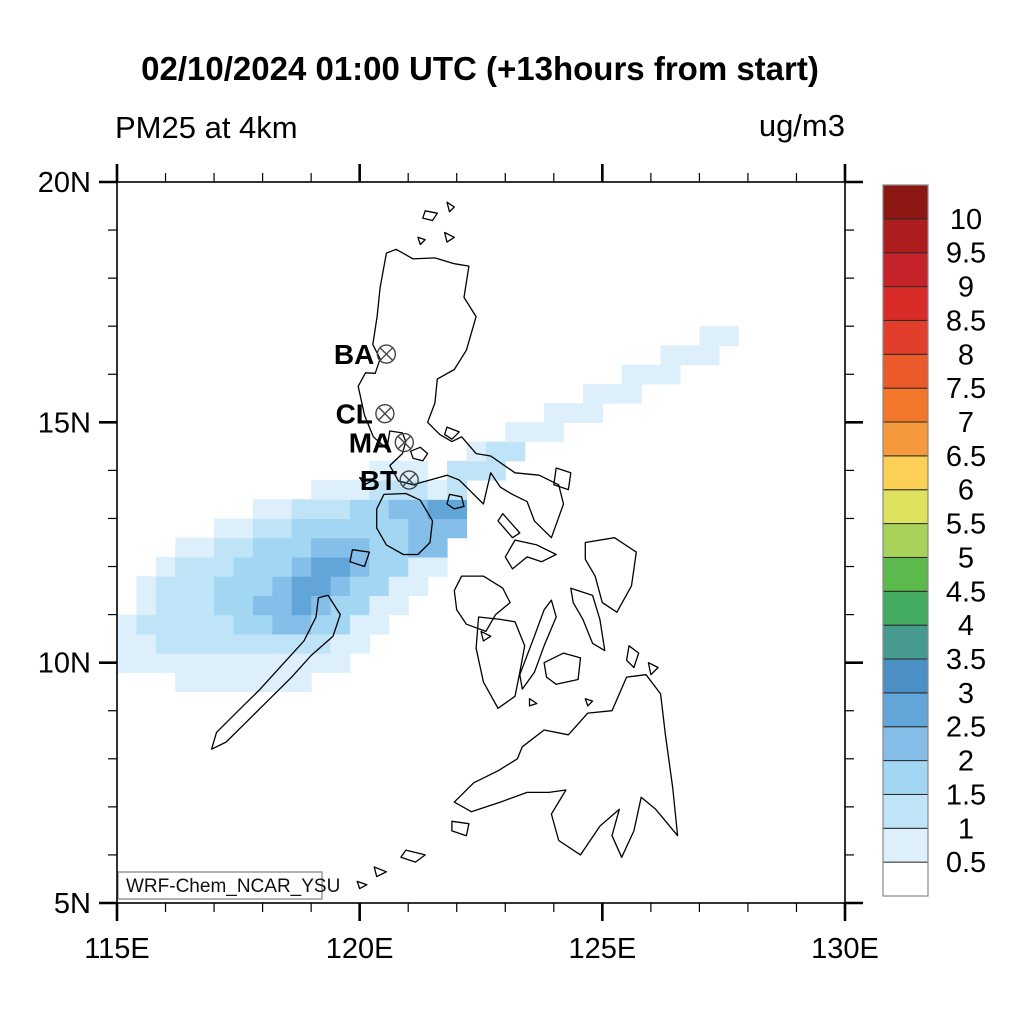 The image size is (1024, 1024). I want to click on model-label-text: WRF-Chem_NCAR_YSU, so click(233, 886).